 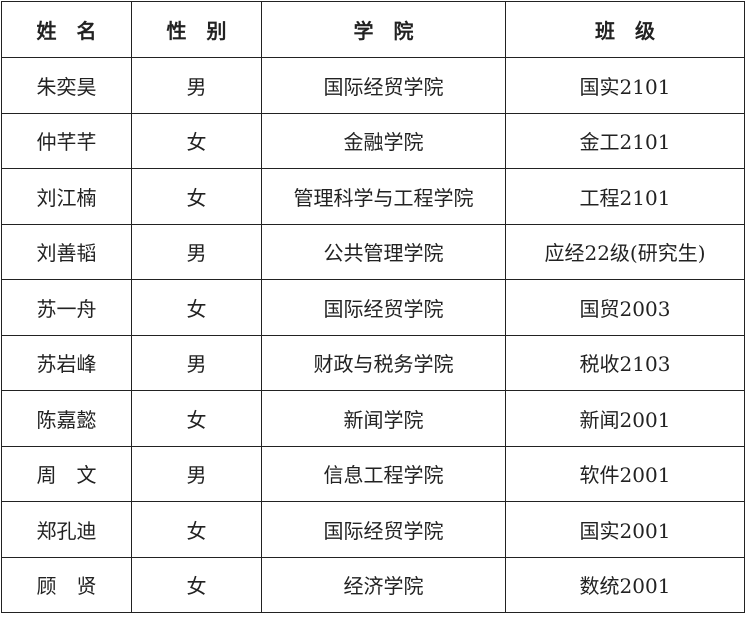 What do you see at coordinates (625, 196) in the screenshot?
I see `cell-class: 工程2101` at bounding box center [625, 196].